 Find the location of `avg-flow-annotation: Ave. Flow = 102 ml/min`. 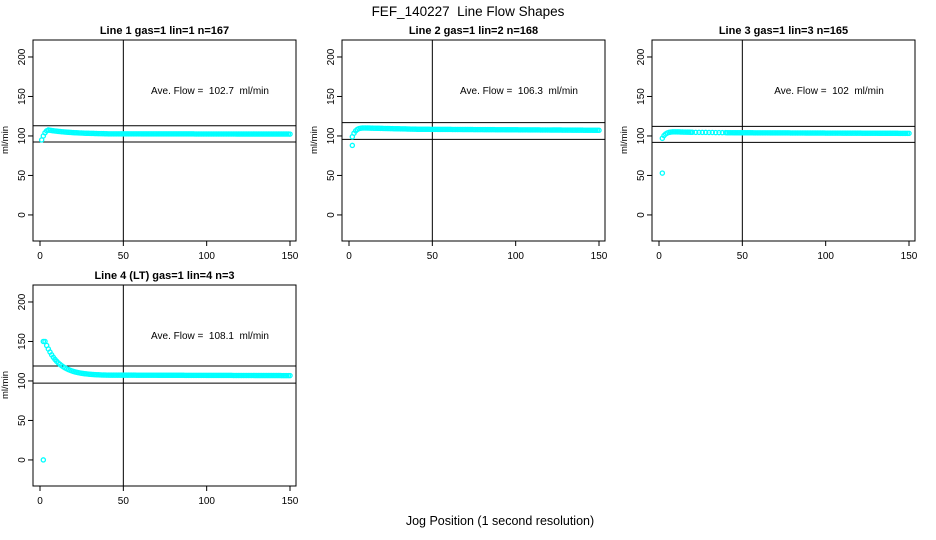

avg-flow-annotation: Ave. Flow = 102 ml/min is located at coordinates (829, 91).